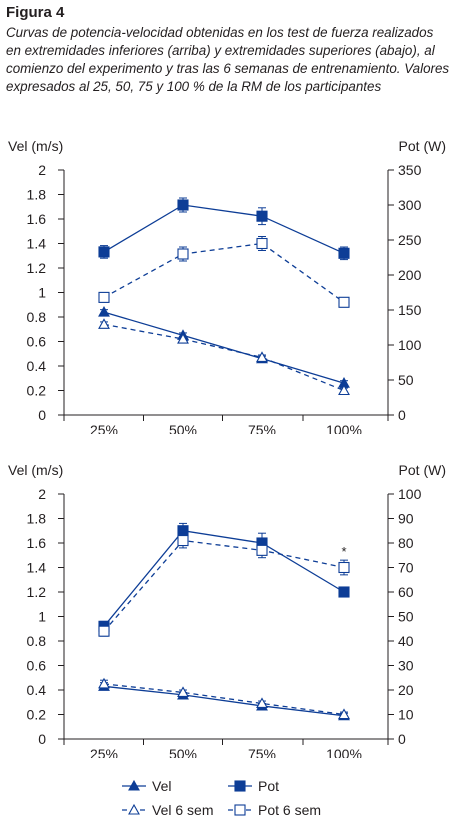 The image size is (456, 836). Describe the element at coordinates (42, 293) in the screenshot. I see `chart-top-ytick-left-label: 1` at that location.